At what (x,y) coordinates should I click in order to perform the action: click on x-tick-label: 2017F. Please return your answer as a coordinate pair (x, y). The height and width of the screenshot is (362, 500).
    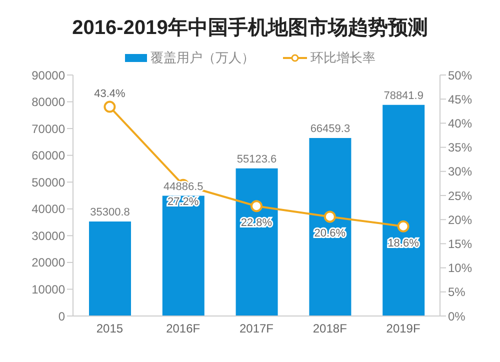
    Looking at the image, I should click on (256, 329).